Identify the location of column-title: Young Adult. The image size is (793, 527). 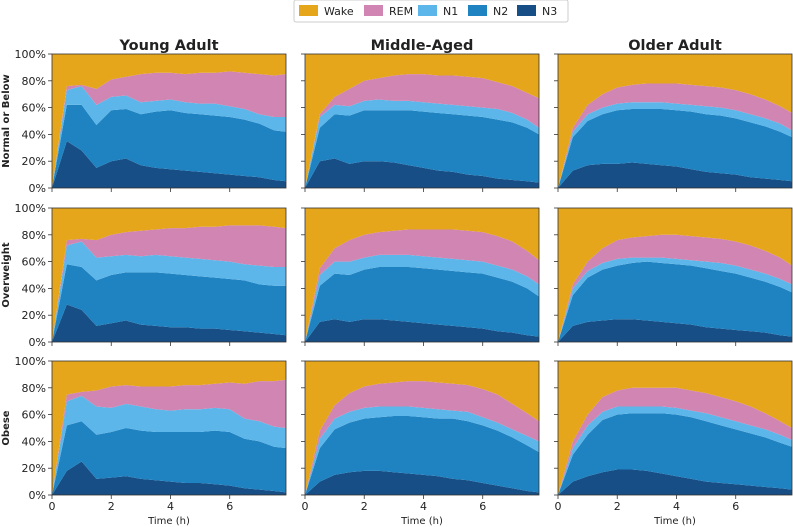
(168, 46).